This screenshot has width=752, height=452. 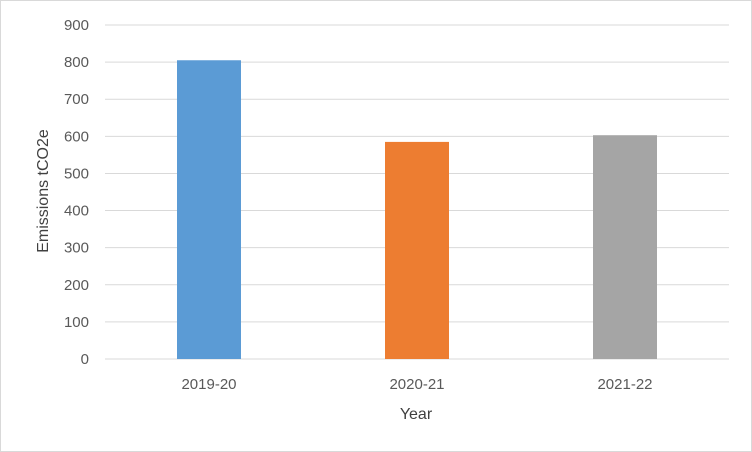 What do you see at coordinates (76, 136) in the screenshot?
I see `y-tick-label: 600` at bounding box center [76, 136].